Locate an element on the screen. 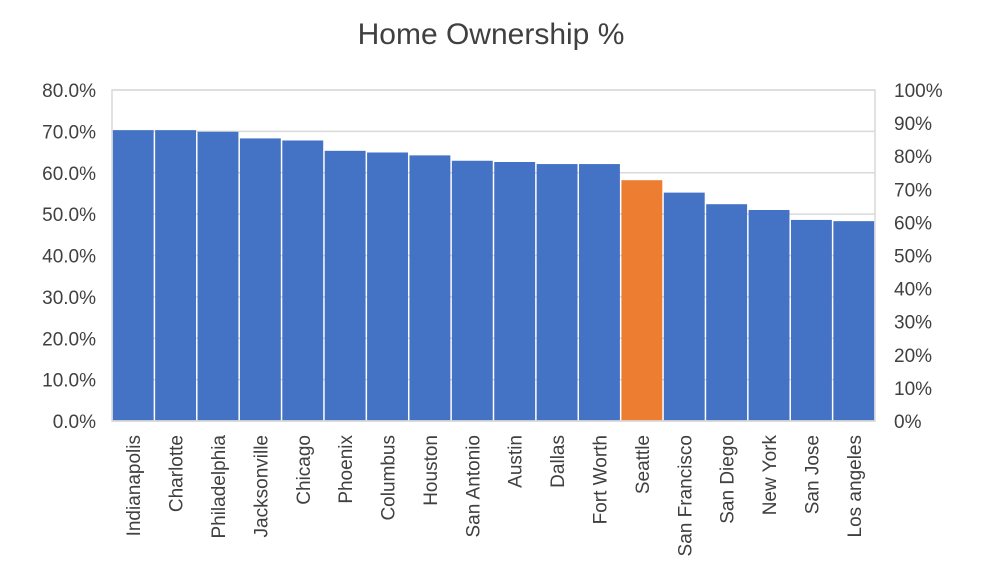 This screenshot has width=982, height=584. chart-title: Home Ownership % is located at coordinates (491, 34).